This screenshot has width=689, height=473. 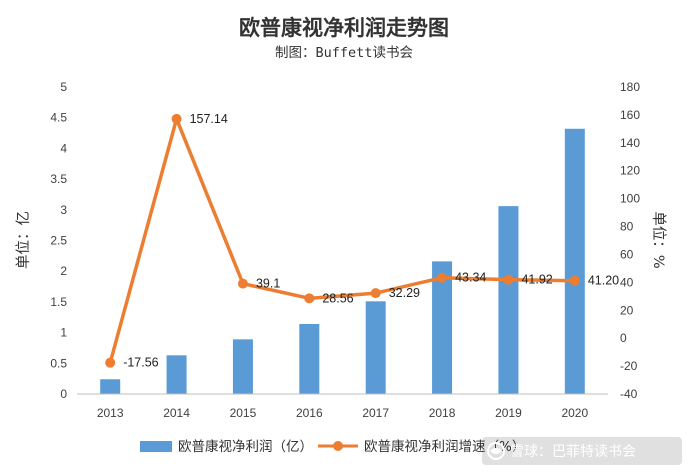 I want to click on watermark-text: 雪球：巴菲特读书会, so click(x=573, y=451).